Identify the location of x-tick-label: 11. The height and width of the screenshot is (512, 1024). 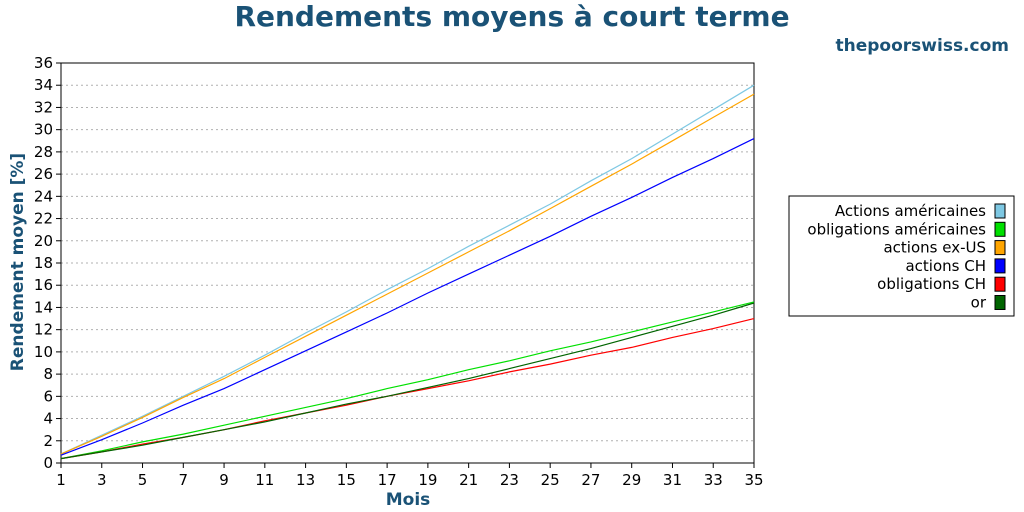
(264, 480).